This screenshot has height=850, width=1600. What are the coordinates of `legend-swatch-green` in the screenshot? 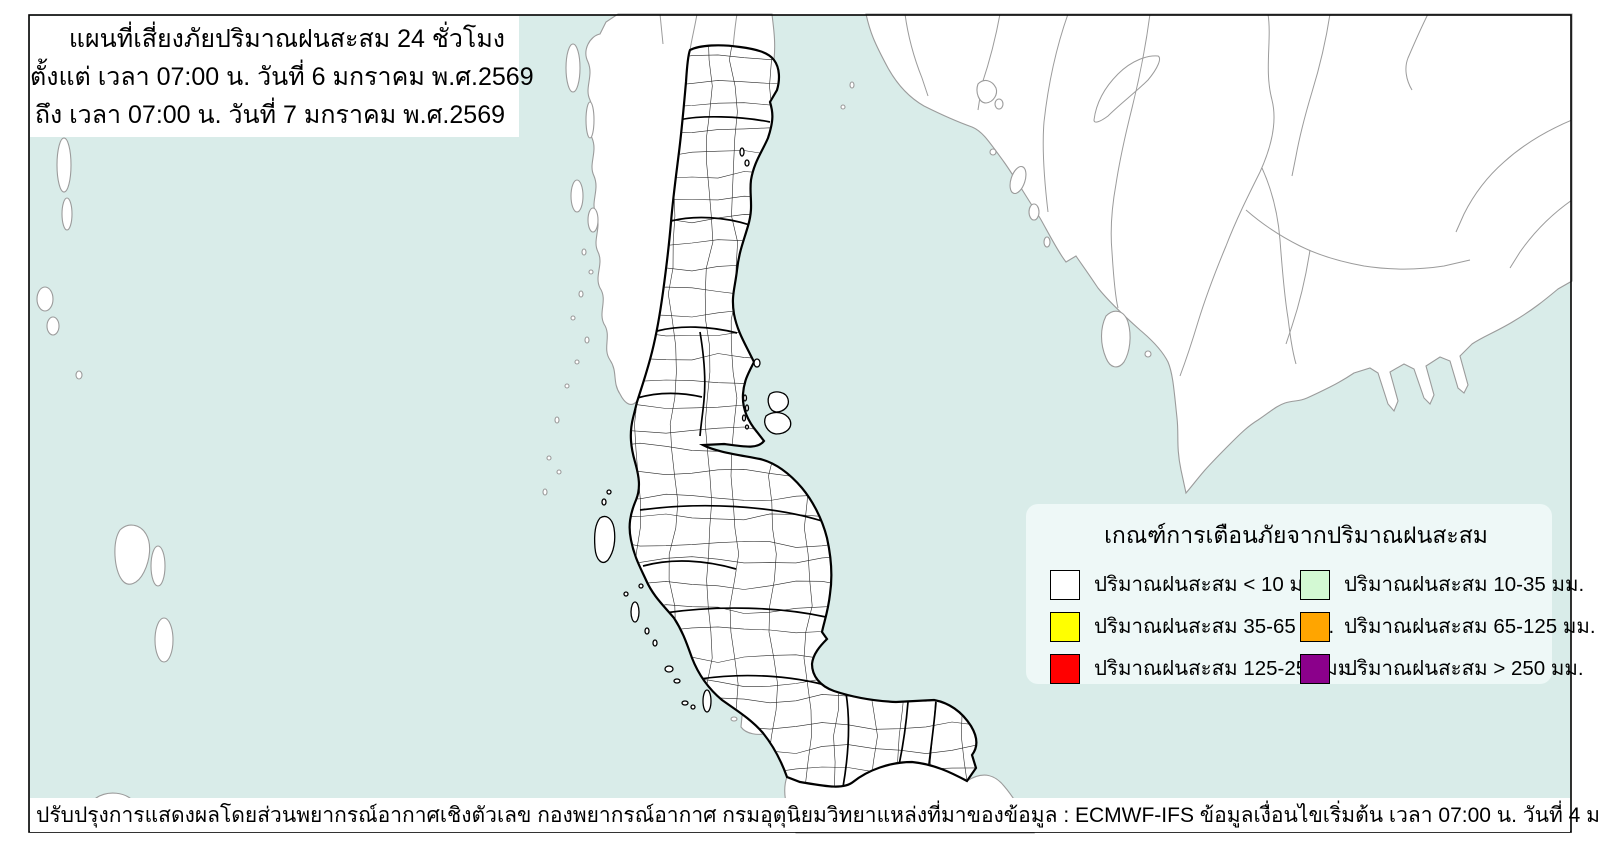 It's located at (1315, 584).